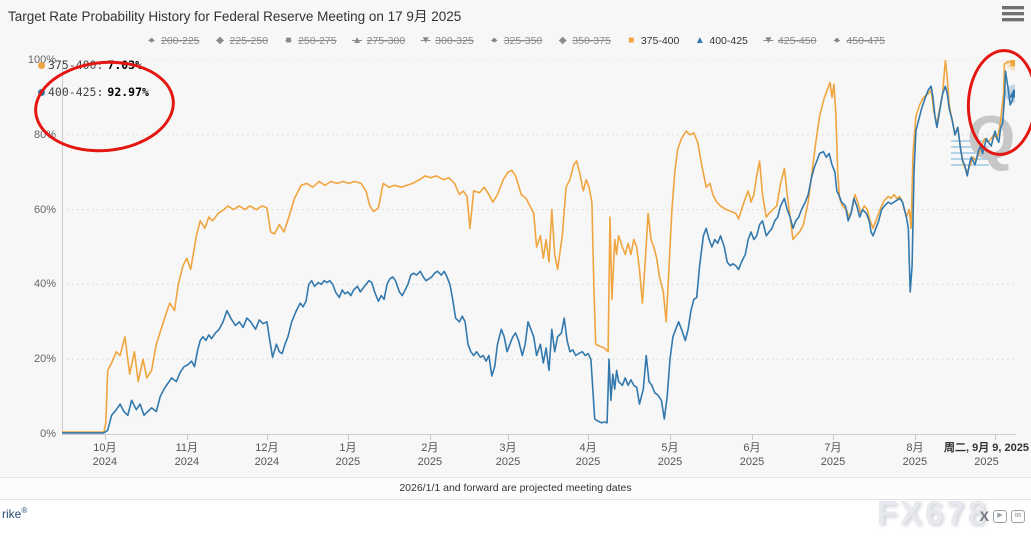 The width and height of the screenshot is (1031, 544). I want to click on legend-item-450-475: ● 450-475, so click(858, 41).